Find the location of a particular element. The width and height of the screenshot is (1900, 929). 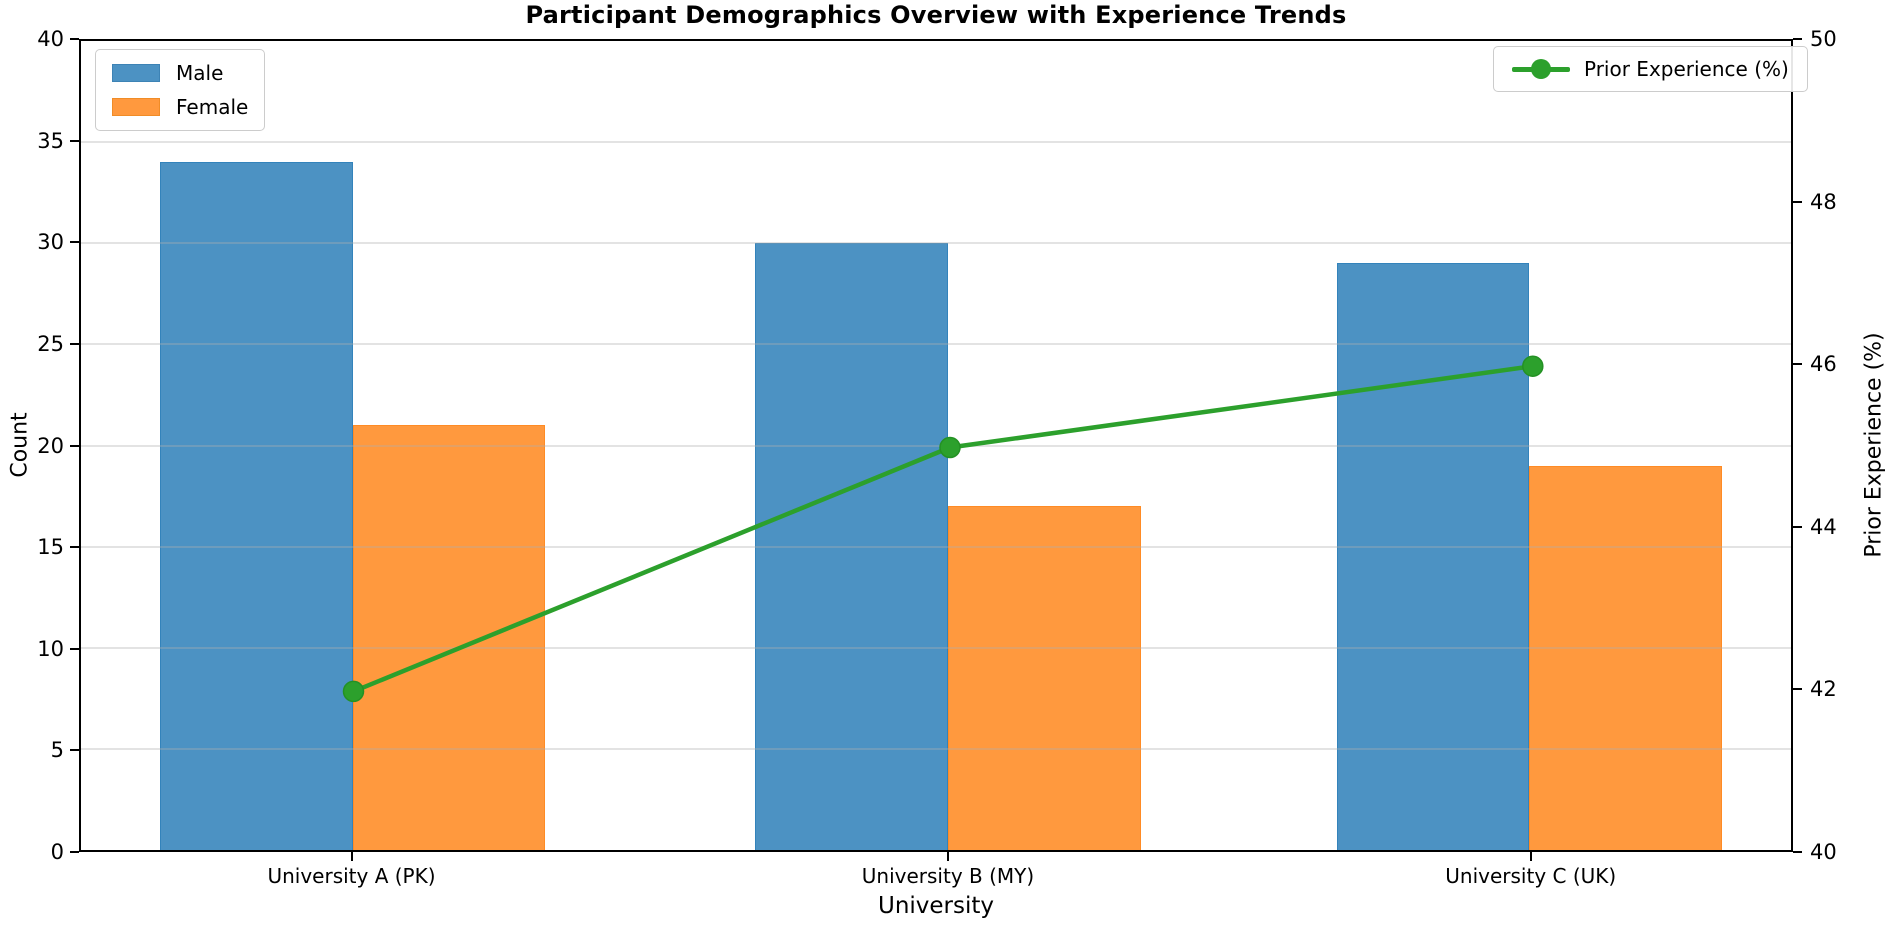

right-tick-44: 44 is located at coordinates (1823, 526).